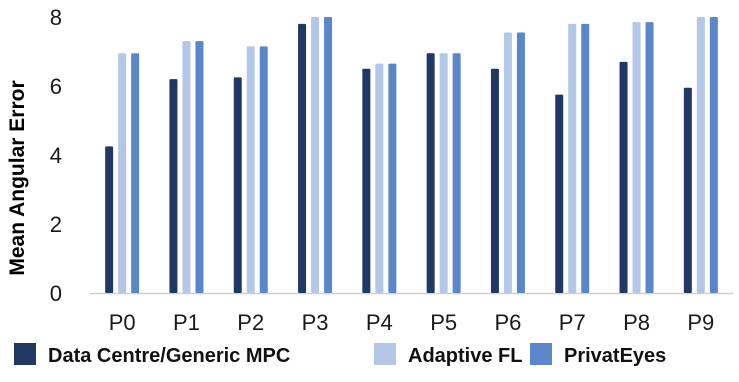  What do you see at coordinates (315, 322) in the screenshot?
I see `x-tick-label: P3` at bounding box center [315, 322].